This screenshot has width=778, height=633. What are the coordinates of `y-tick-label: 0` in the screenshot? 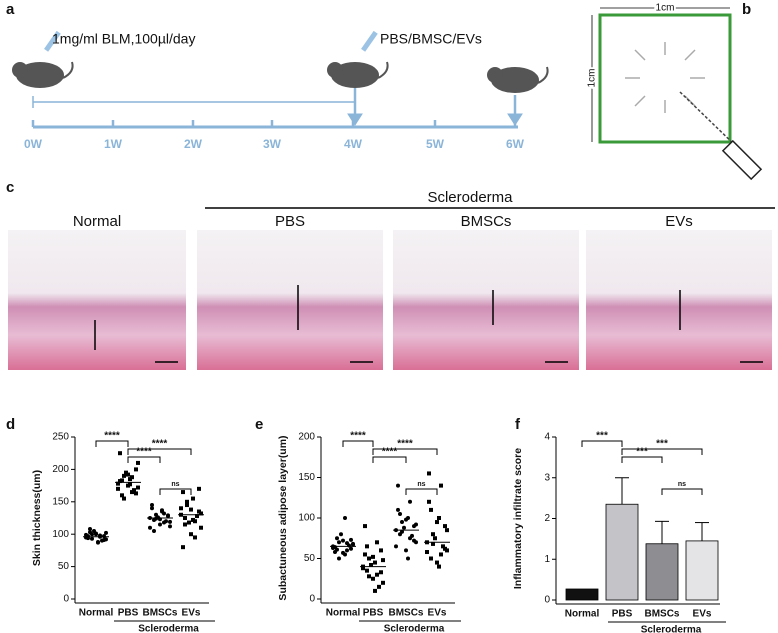 It's located at (547, 600).